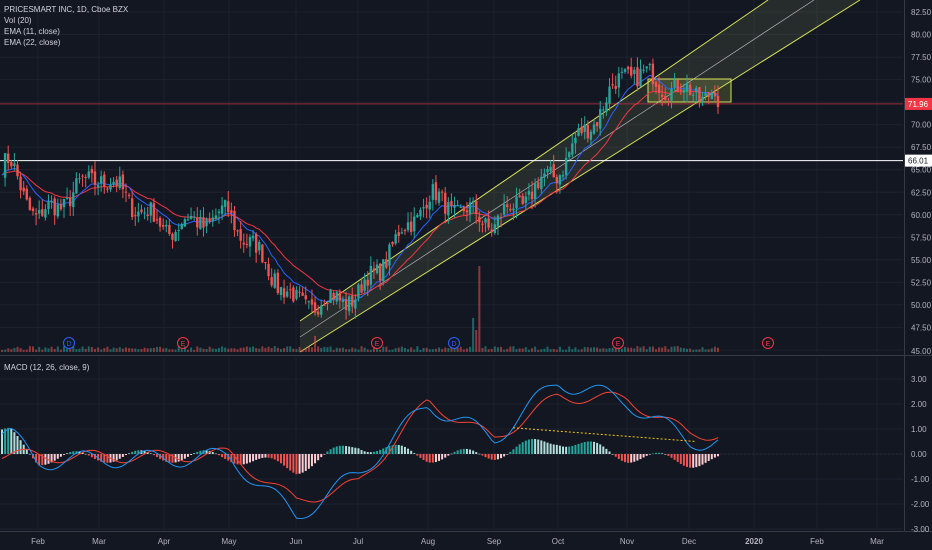 The width and height of the screenshot is (932, 550). Describe the element at coordinates (428, 541) in the screenshot. I see `x-tick-label: Aug` at that location.